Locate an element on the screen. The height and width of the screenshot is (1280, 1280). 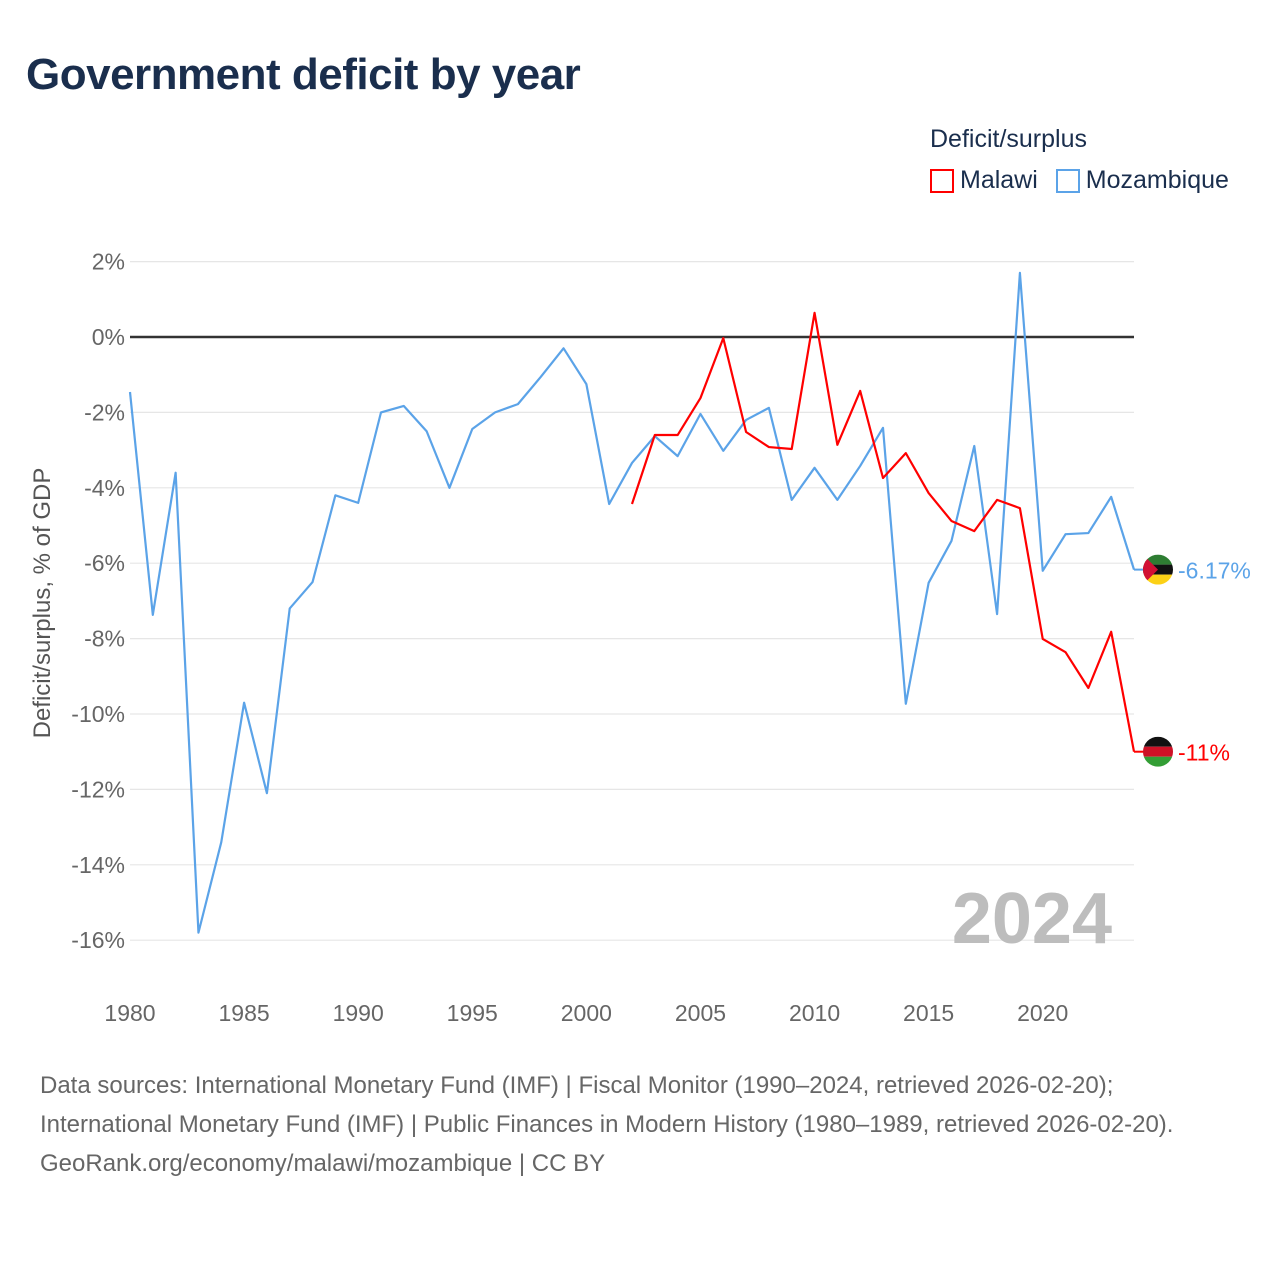
legend-title: Deficit/surplus is located at coordinates (1008, 139).